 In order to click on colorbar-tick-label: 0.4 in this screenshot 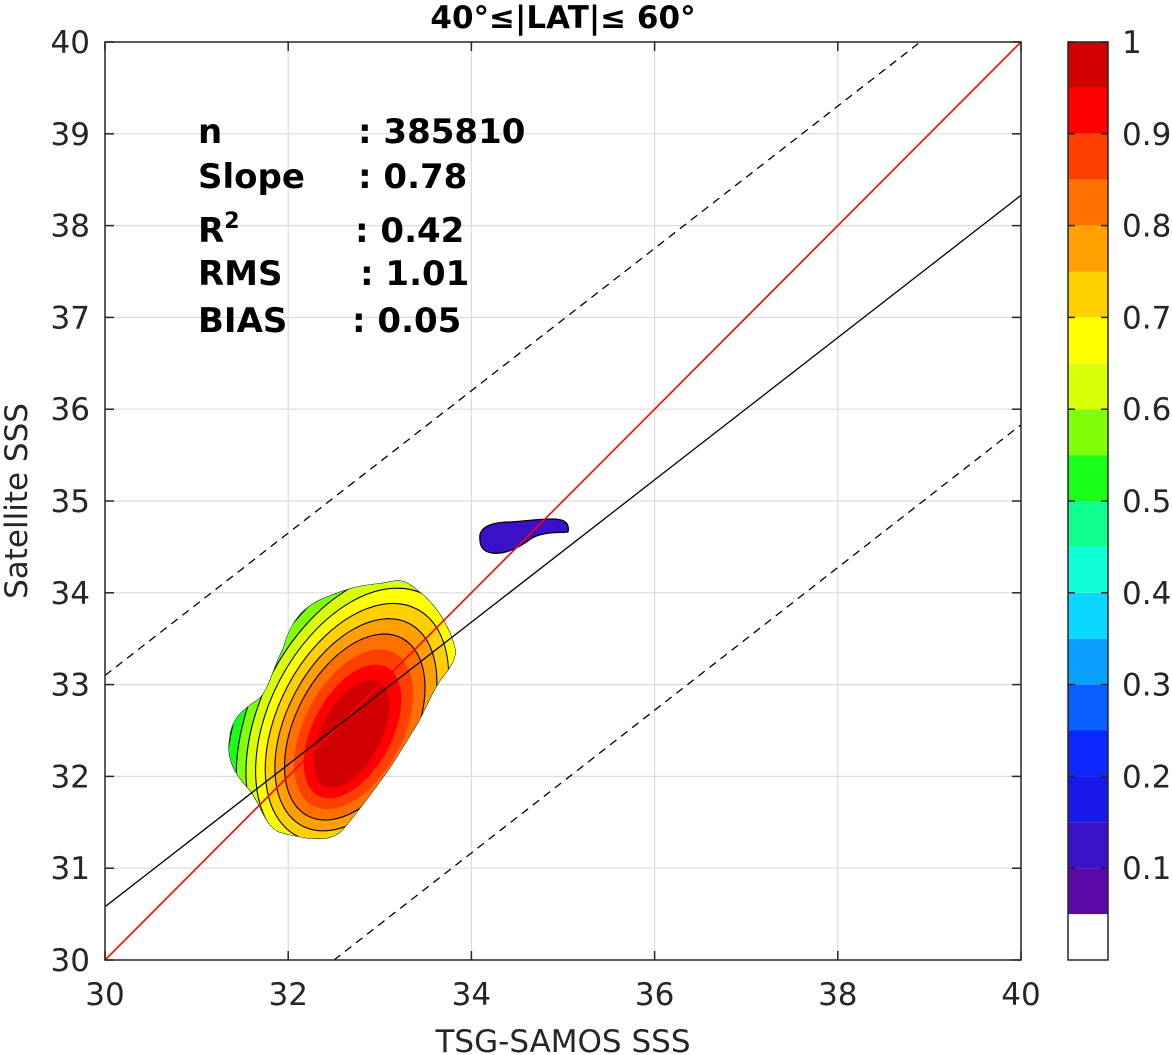, I will do `click(1146, 594)`.